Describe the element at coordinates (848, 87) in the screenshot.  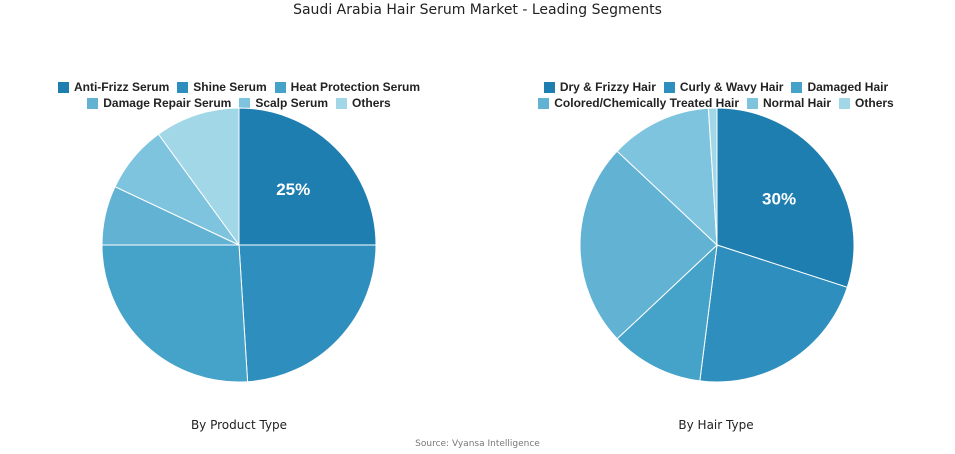
I see `legend-label: Damaged Hair` at that location.